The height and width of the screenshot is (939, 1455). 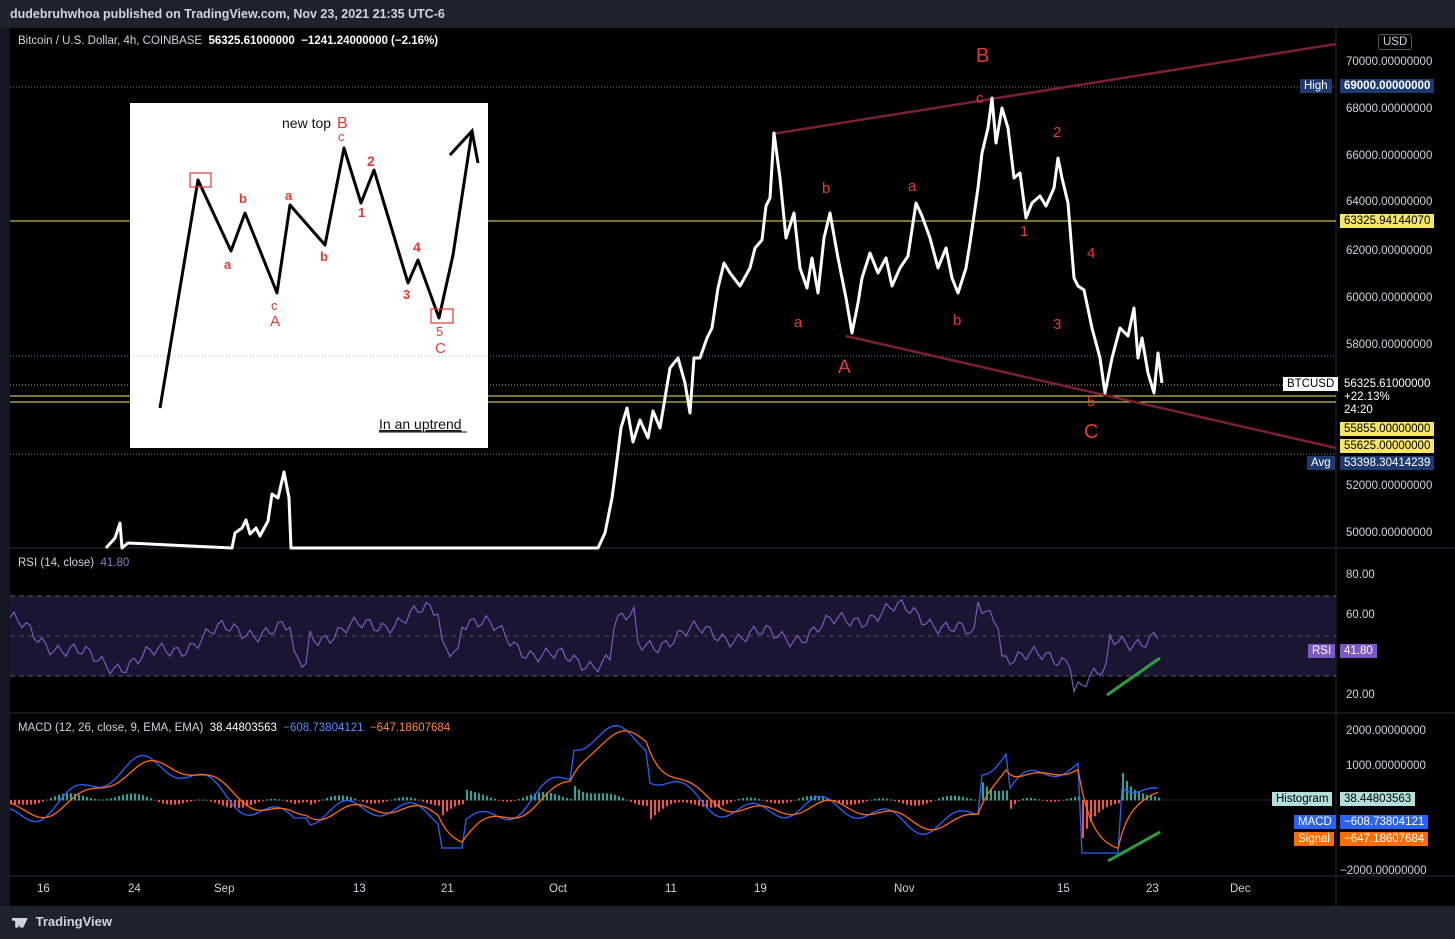 What do you see at coordinates (727, 922) in the screenshot?
I see `footer-bar: TradingView` at bounding box center [727, 922].